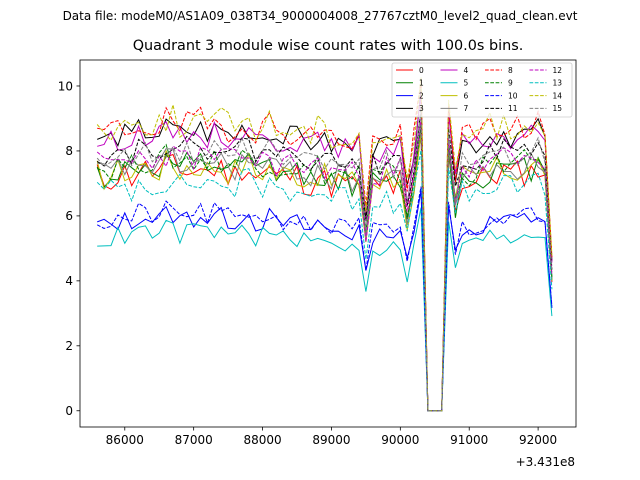  I want to click on legend-label-2: 2, so click(421, 95).